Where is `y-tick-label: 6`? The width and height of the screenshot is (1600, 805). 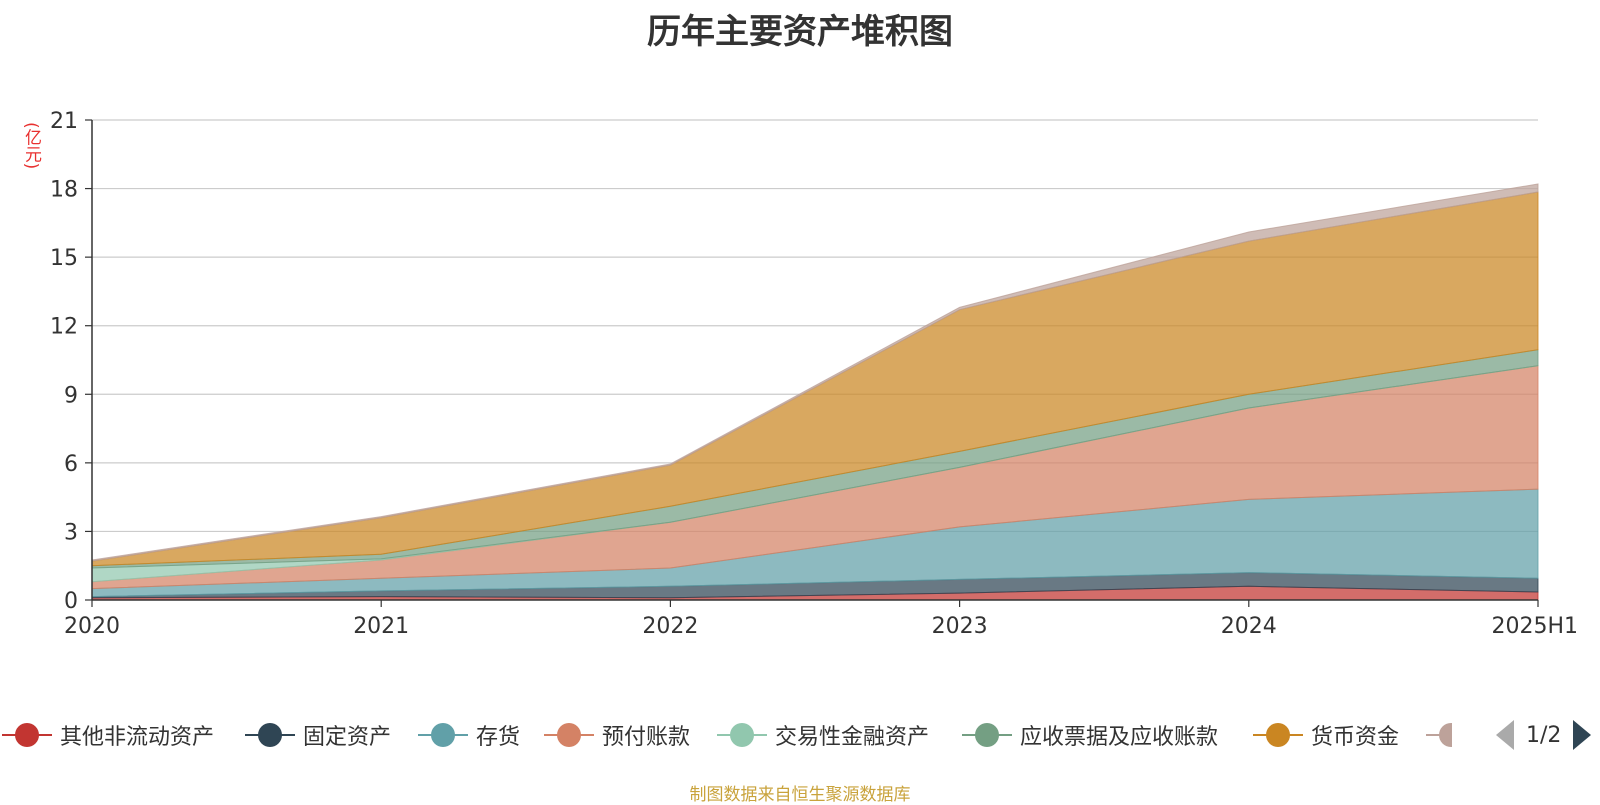
y-tick-label: 6 is located at coordinates (71, 464).